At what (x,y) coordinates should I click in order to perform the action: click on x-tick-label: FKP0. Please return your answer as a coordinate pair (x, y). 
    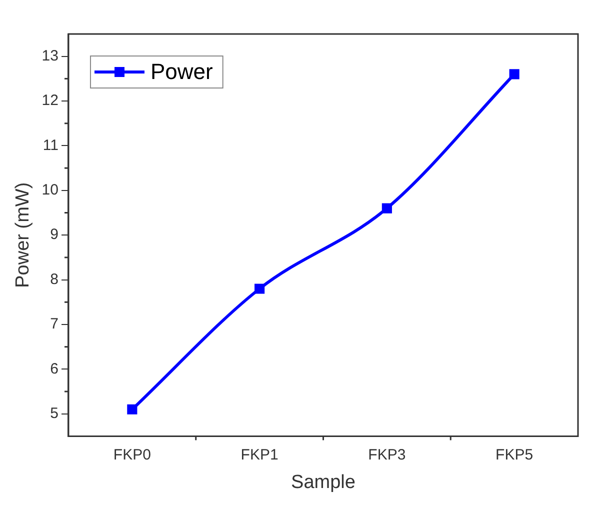
    Looking at the image, I should click on (132, 455).